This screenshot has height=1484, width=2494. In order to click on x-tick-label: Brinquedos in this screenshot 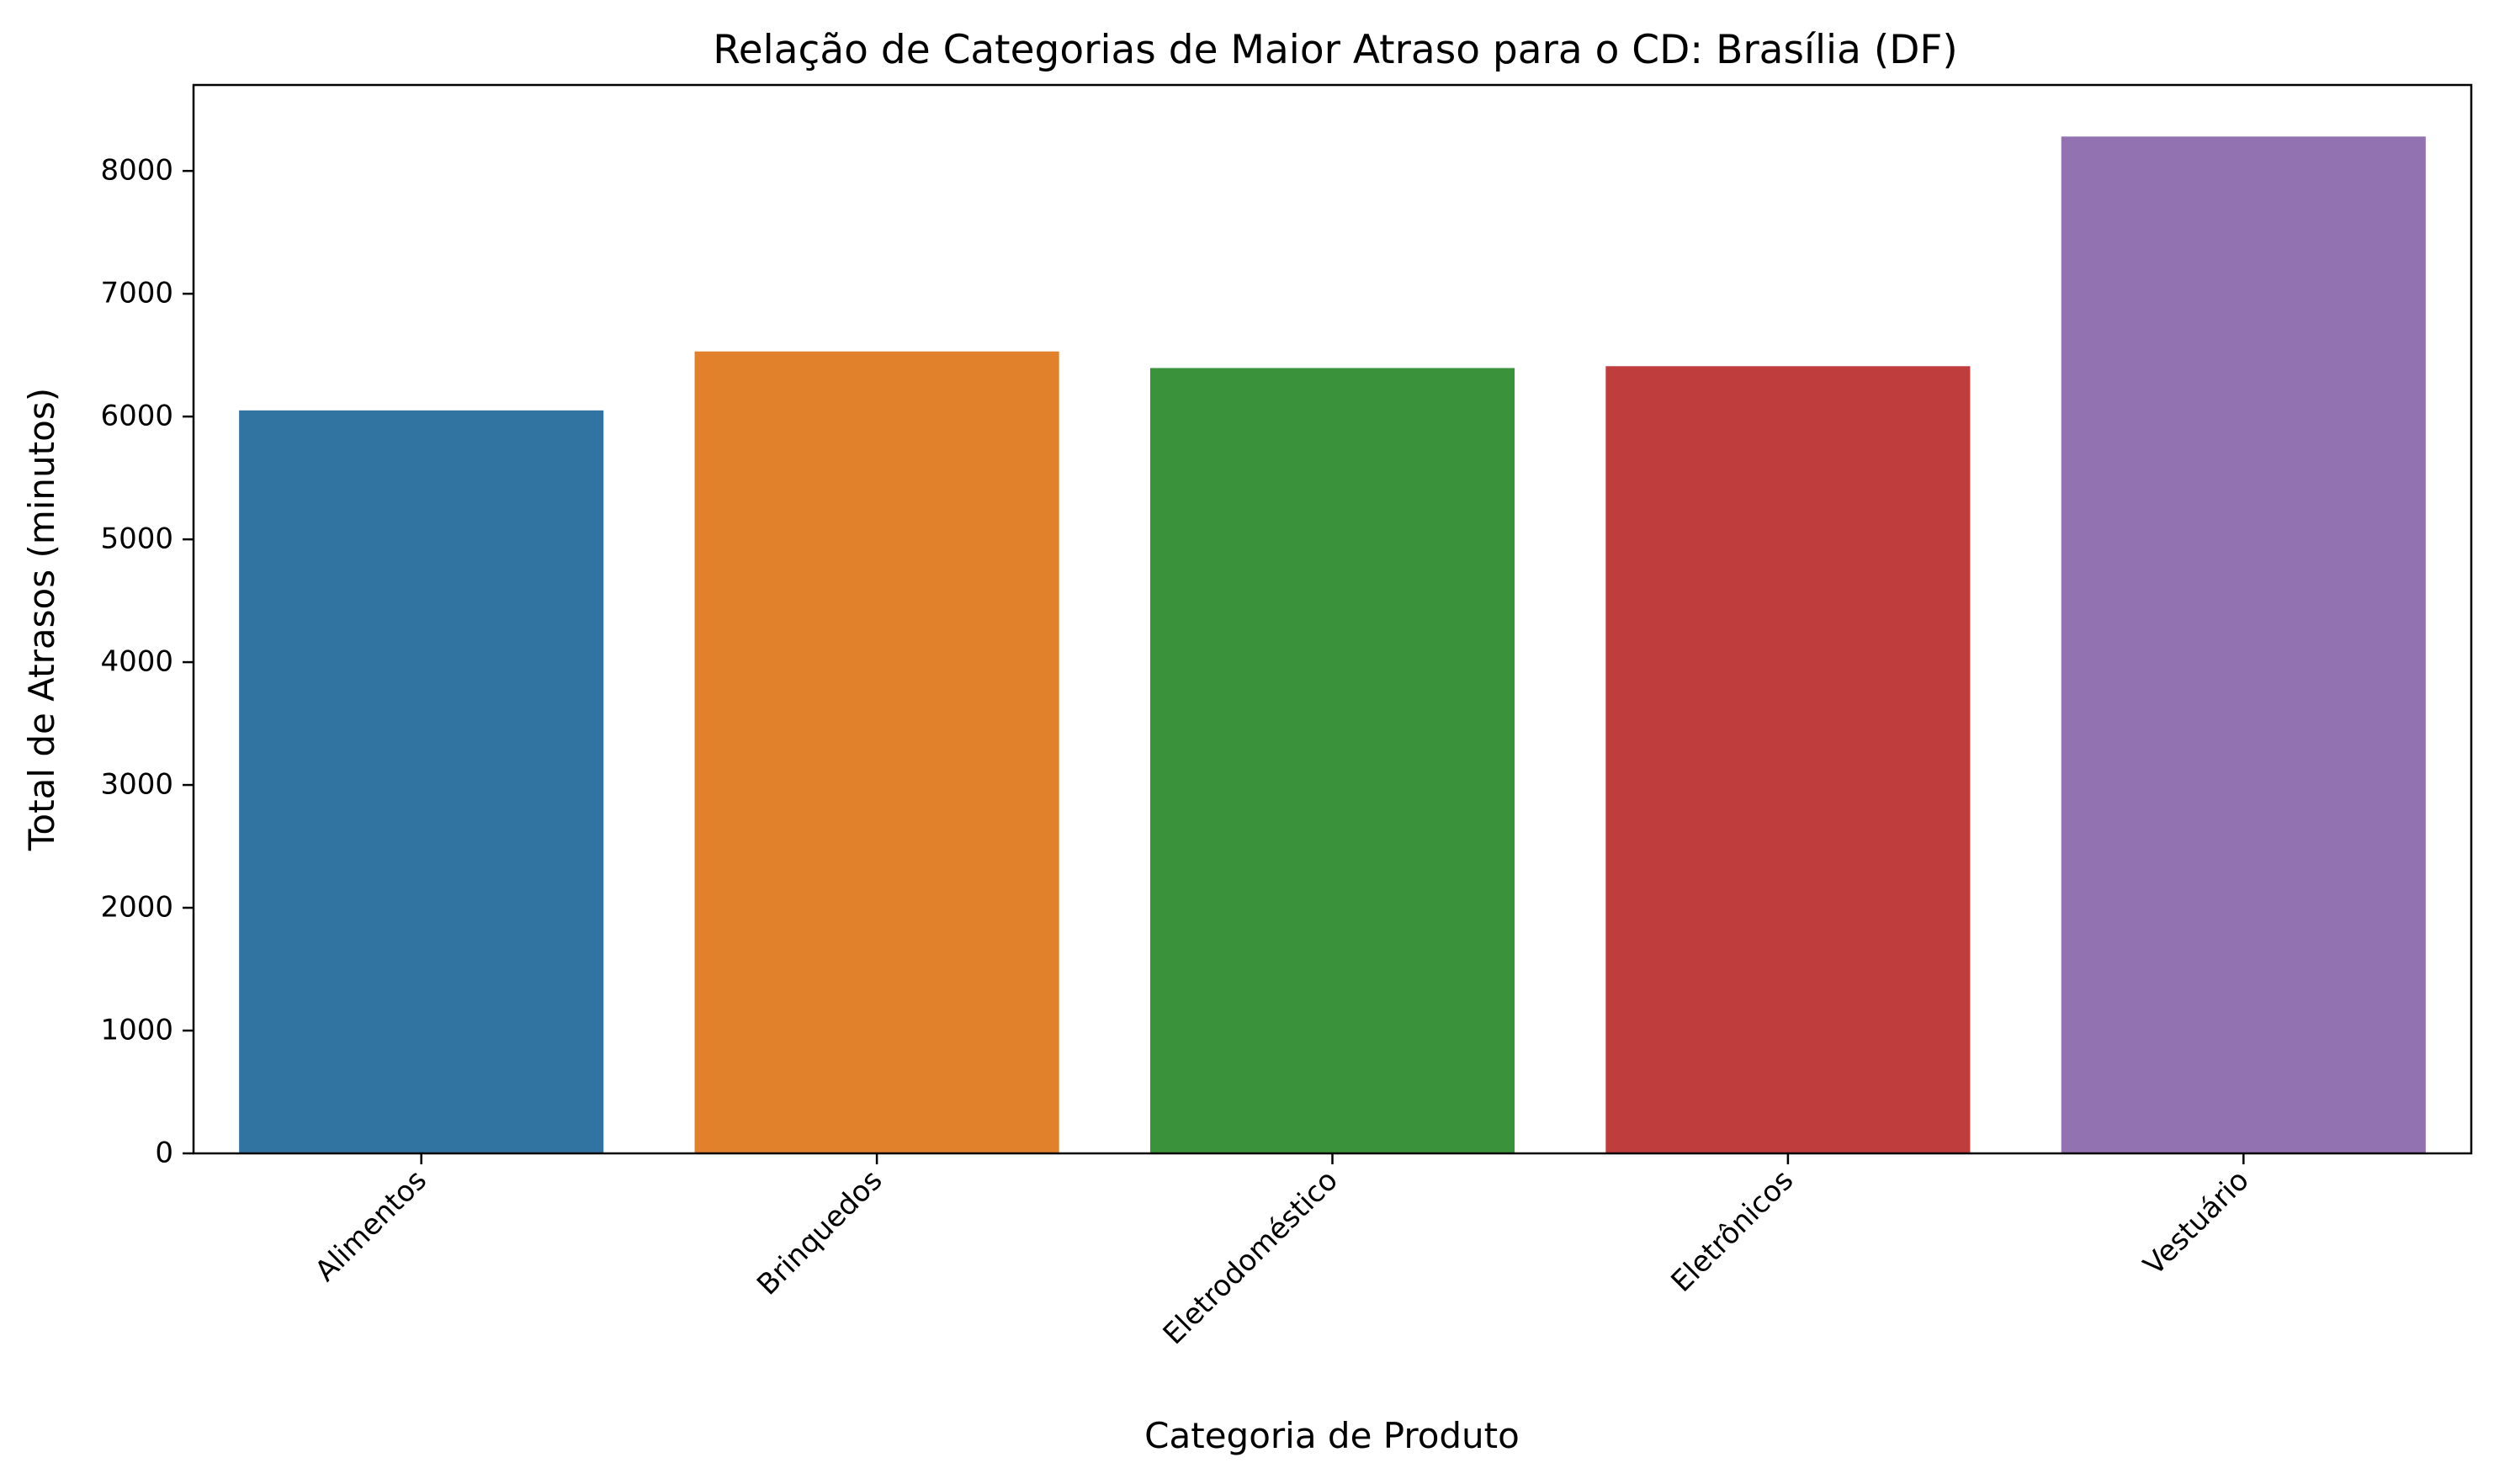, I will do `click(820, 1232)`.